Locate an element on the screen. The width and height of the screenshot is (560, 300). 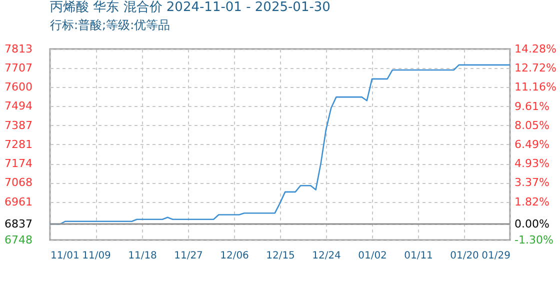
chart-title: 丙烯酸 华东 混合价 2024-11-01 - 2025-01-30 is located at coordinates (190, 7).